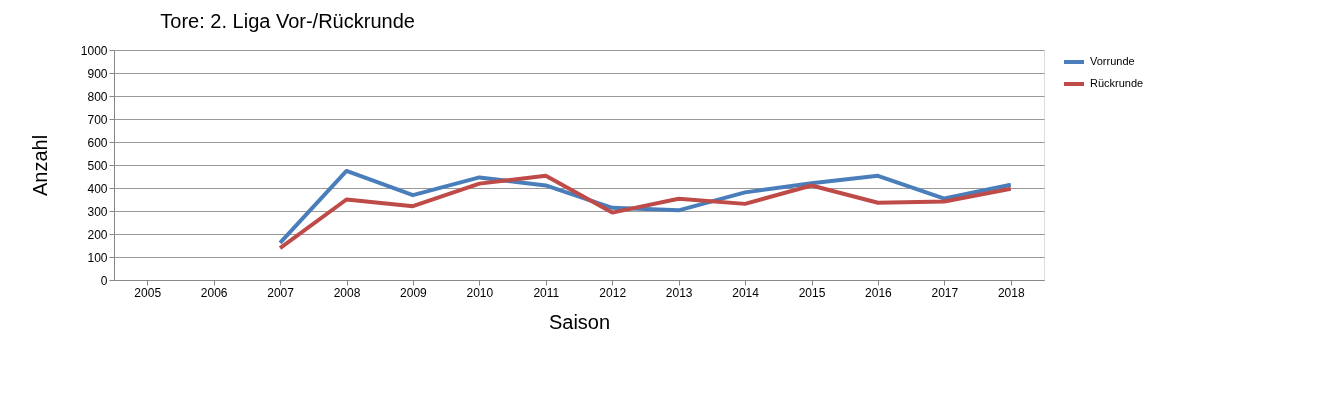 This screenshot has height=406, width=1333. Describe the element at coordinates (97, 211) in the screenshot. I see `y-tick-label: 300` at that location.